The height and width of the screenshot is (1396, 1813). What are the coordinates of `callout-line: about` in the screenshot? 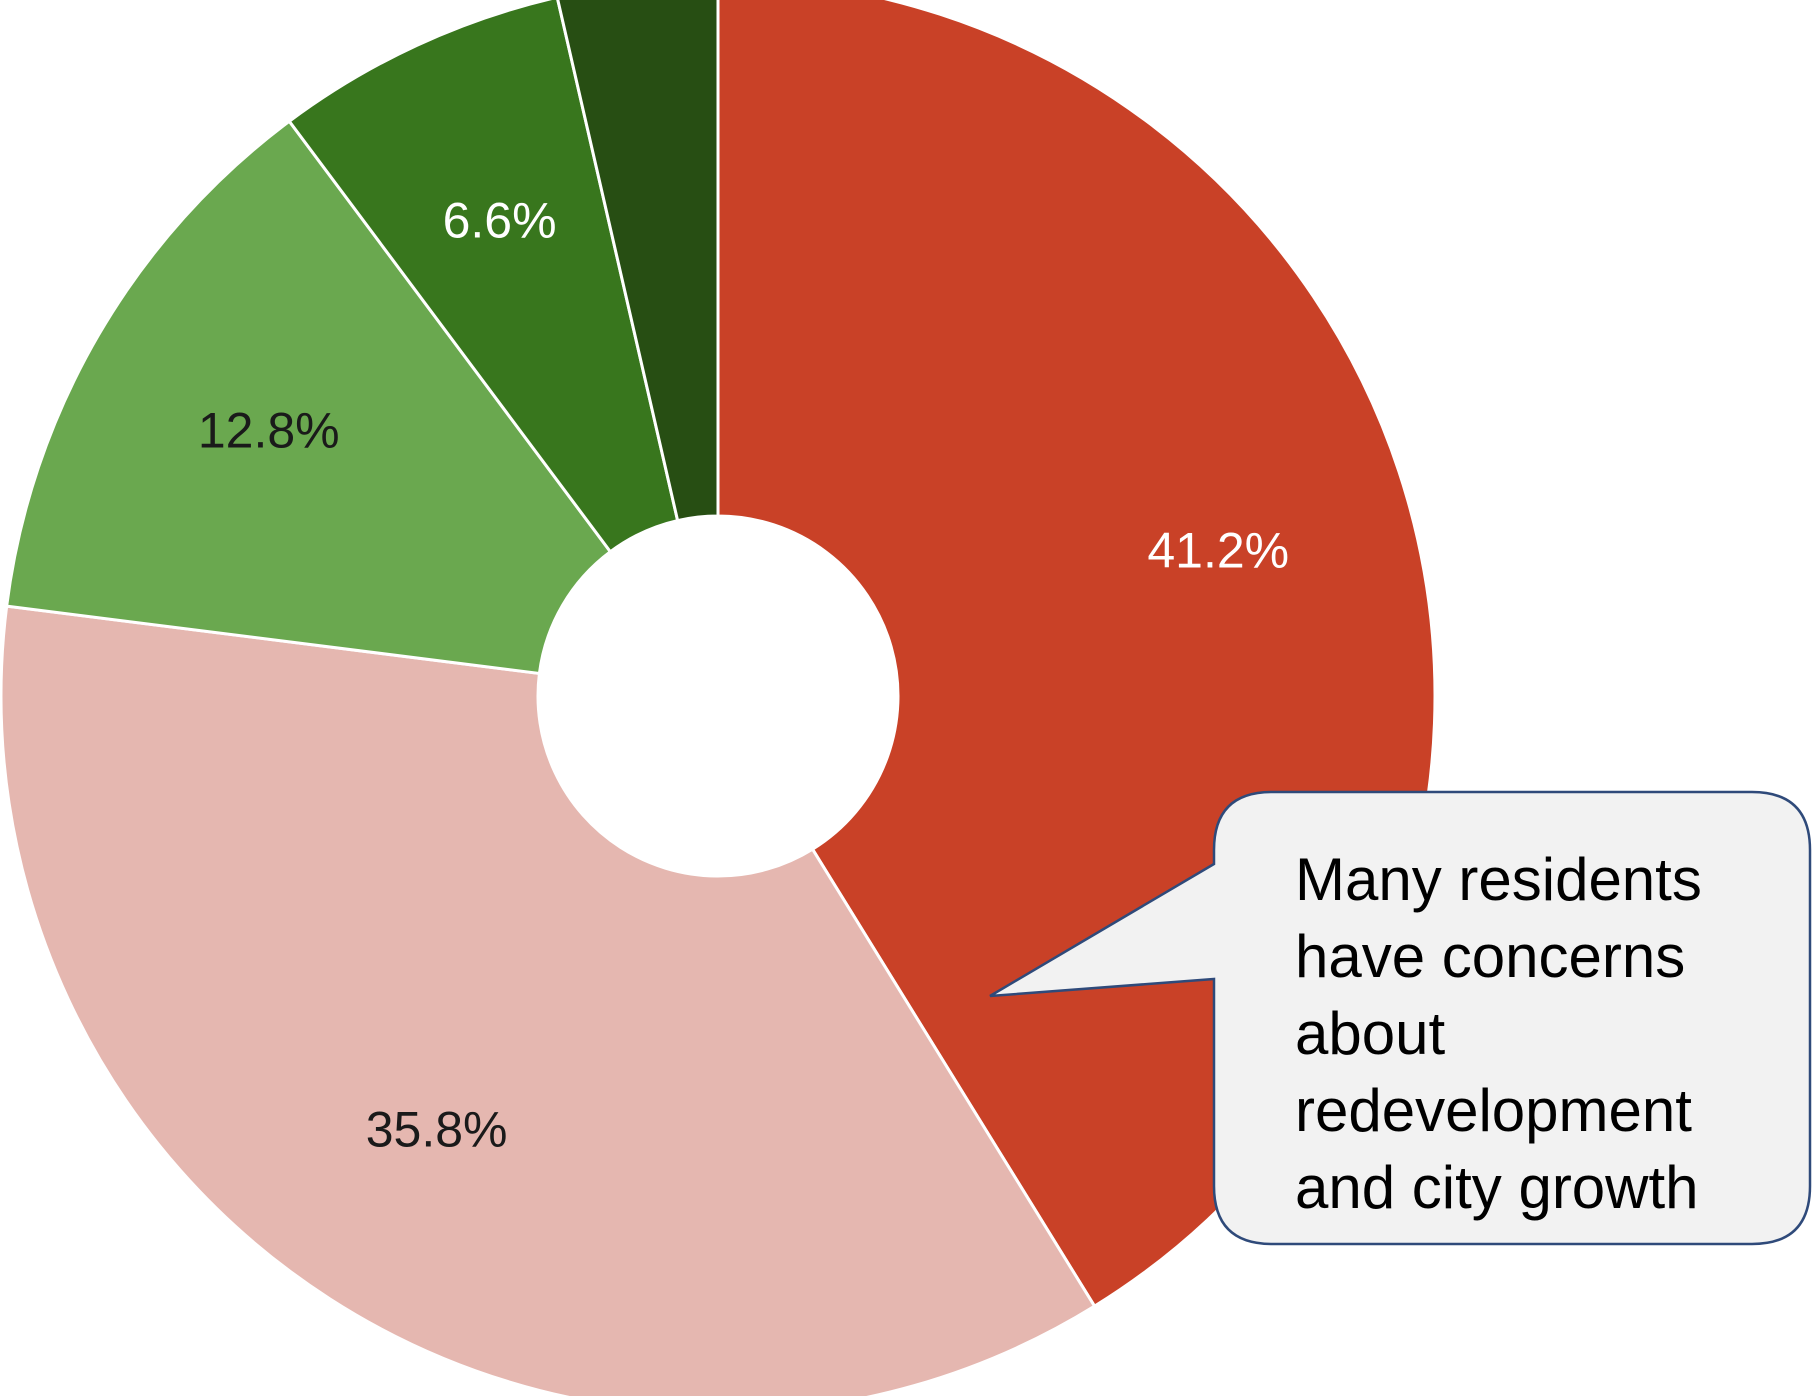 It's located at (1370, 1033).